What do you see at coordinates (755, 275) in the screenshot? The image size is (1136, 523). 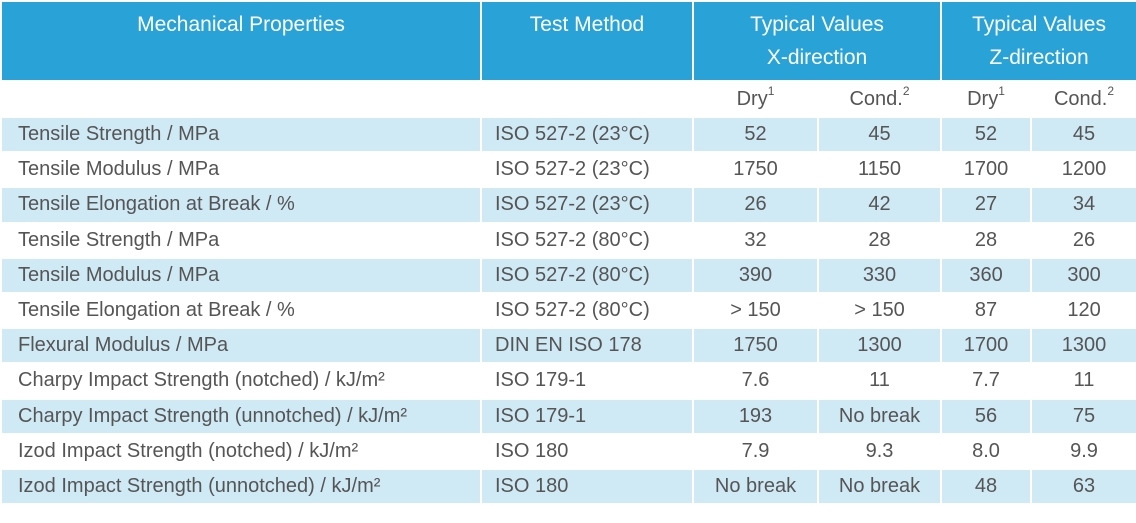 I see `value-cell: 390` at bounding box center [755, 275].